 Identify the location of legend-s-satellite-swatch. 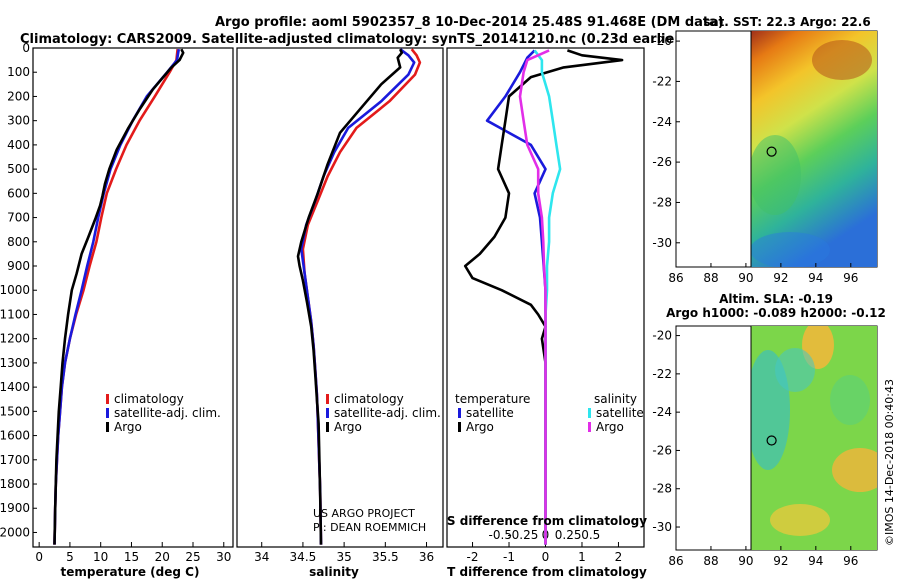
(589, 413).